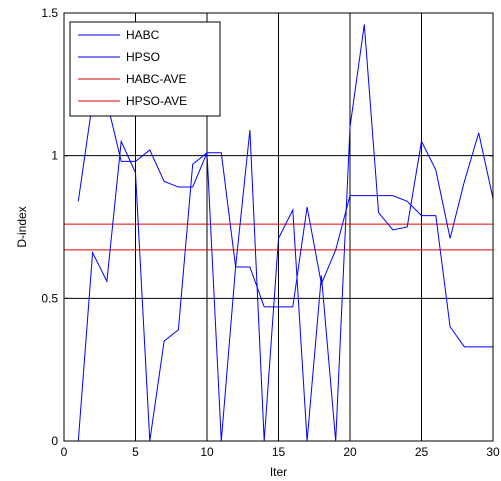 The image size is (501, 481). What do you see at coordinates (22, 226) in the screenshot?
I see `y-axis-label: D-index` at bounding box center [22, 226].